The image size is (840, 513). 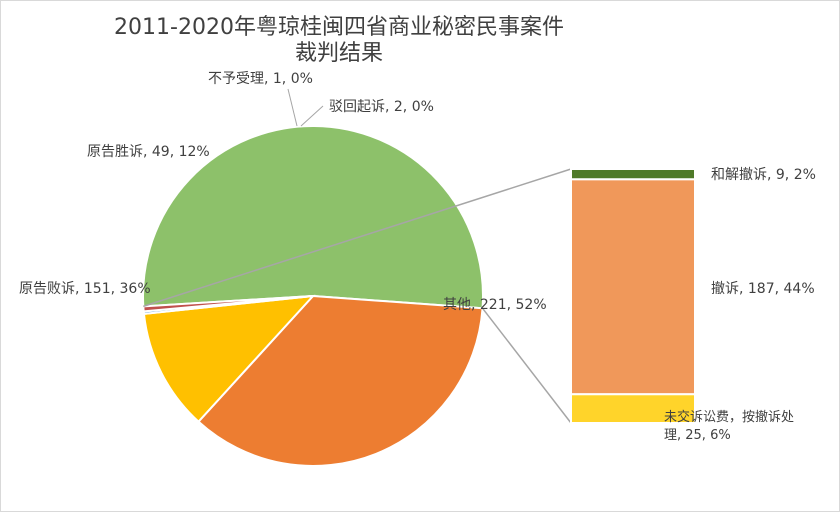 What do you see at coordinates (526, 365) in the screenshot?
I see `connector-bottom` at bounding box center [526, 365].